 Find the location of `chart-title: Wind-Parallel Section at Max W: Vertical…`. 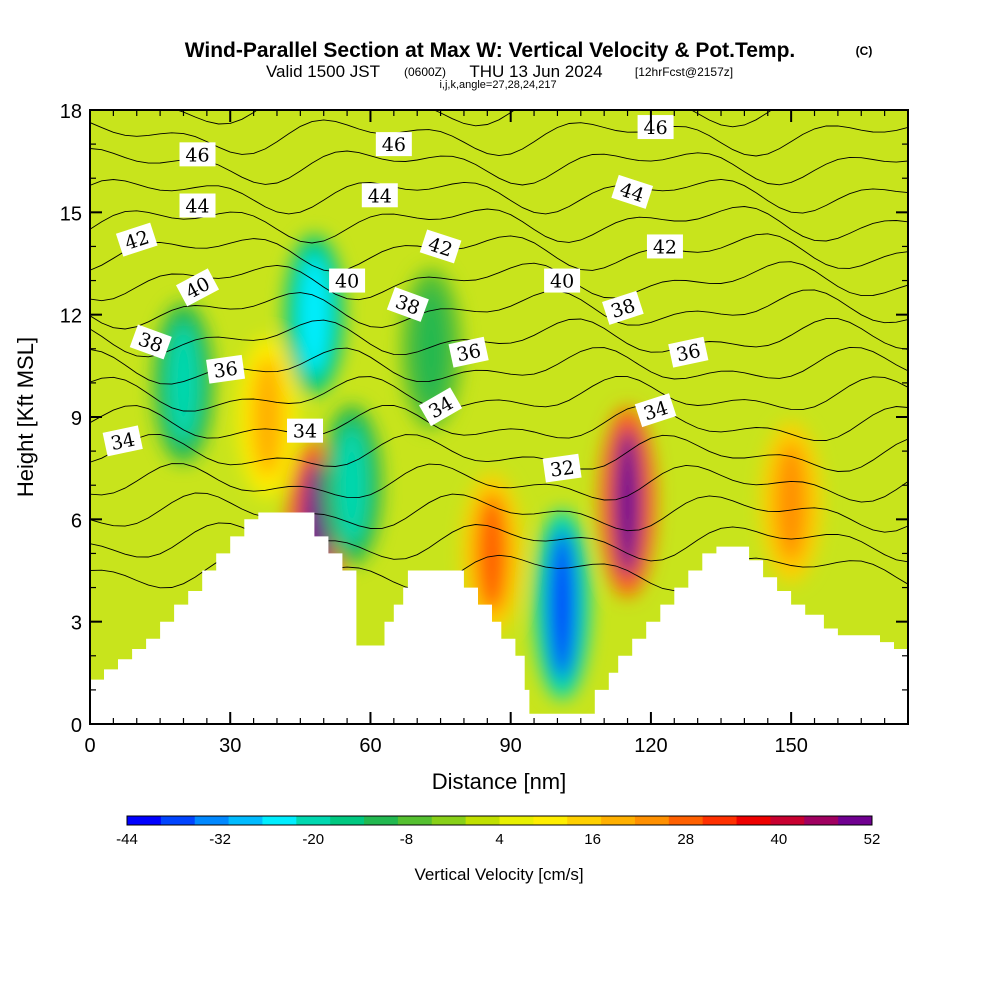

chart-title: Wind-Parallel Section at Max W: Vertical… is located at coordinates (490, 50).